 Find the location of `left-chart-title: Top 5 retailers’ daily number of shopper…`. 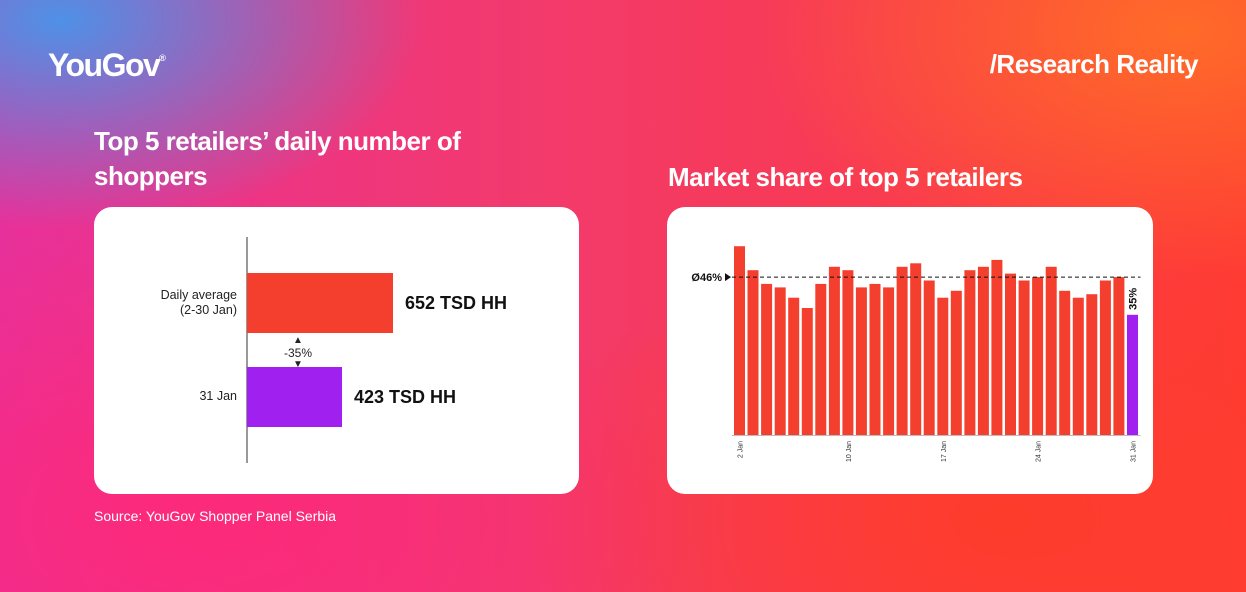

left-chart-title: Top 5 retailers’ daily number of shopper… is located at coordinates (277, 158).